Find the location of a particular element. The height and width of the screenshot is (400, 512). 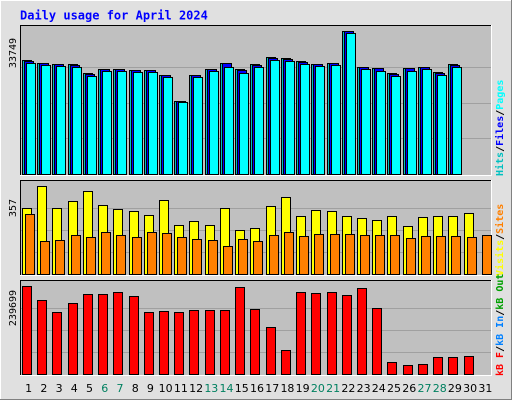

x-tick-label-day-12: 12 is located at coordinates (196, 388).